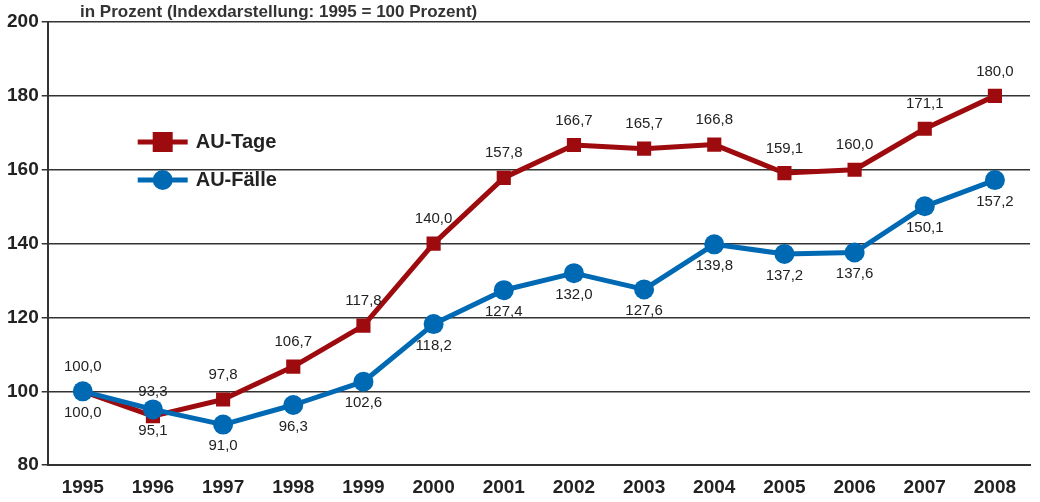 Image resolution: width=1040 pixels, height=502 pixels. I want to click on data-label: 166,7, so click(574, 119).